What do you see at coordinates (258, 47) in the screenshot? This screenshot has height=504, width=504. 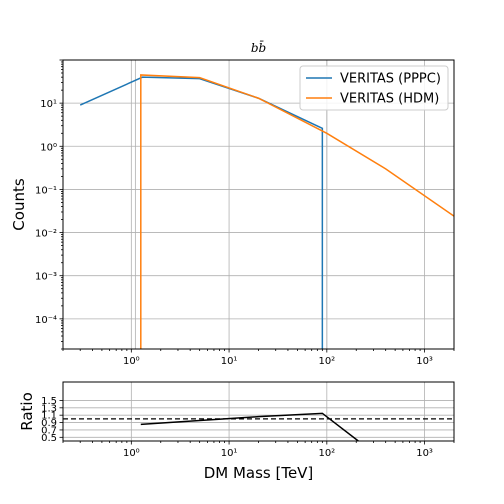 I see `main-title: bb̄` at bounding box center [258, 47].